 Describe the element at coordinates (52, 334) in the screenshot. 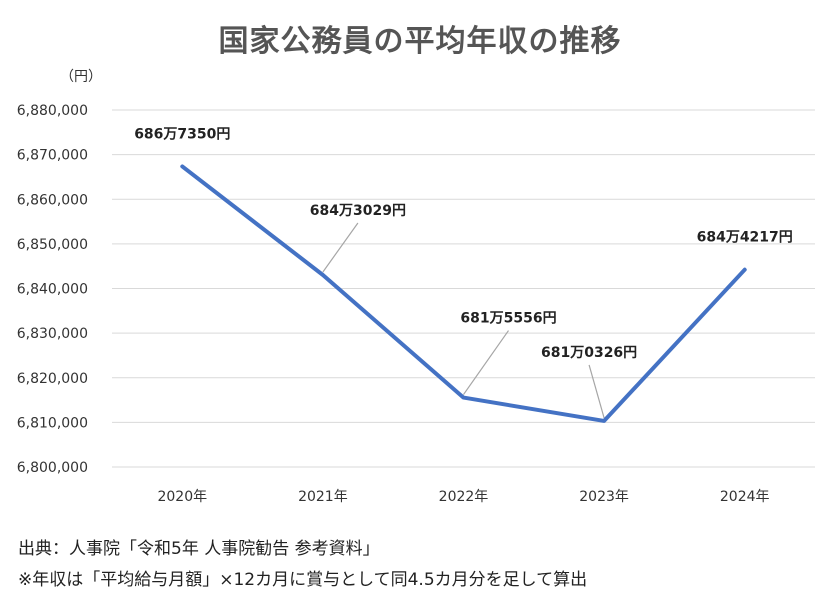

I see `y-tick-label: 6,830,000` at that location.